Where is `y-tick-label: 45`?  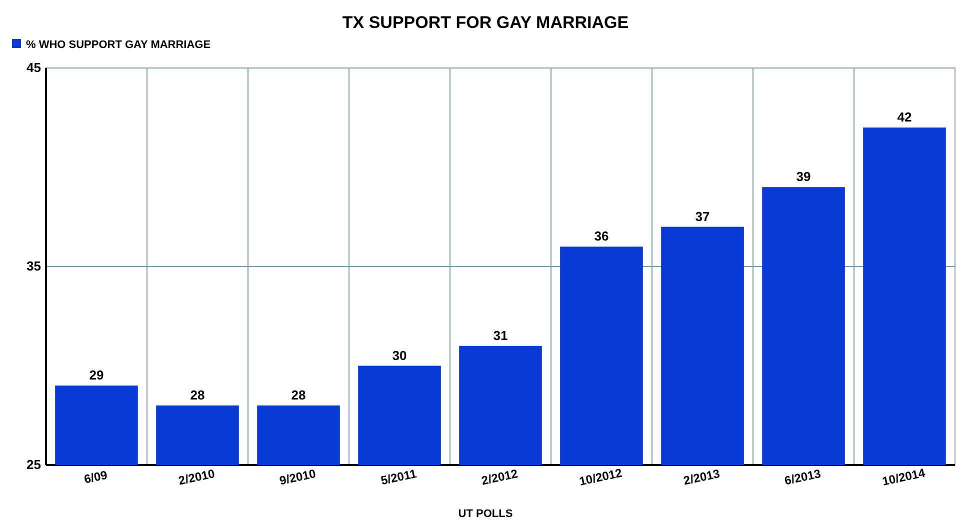
y-tick-label: 45 is located at coordinates (33, 67).